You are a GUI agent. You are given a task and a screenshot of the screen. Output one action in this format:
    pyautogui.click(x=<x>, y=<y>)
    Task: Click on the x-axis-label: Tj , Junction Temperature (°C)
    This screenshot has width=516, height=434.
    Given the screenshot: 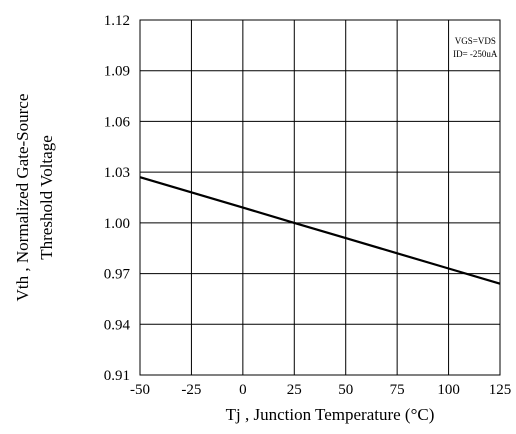 What is the action you would take?
    pyautogui.click(x=330, y=414)
    